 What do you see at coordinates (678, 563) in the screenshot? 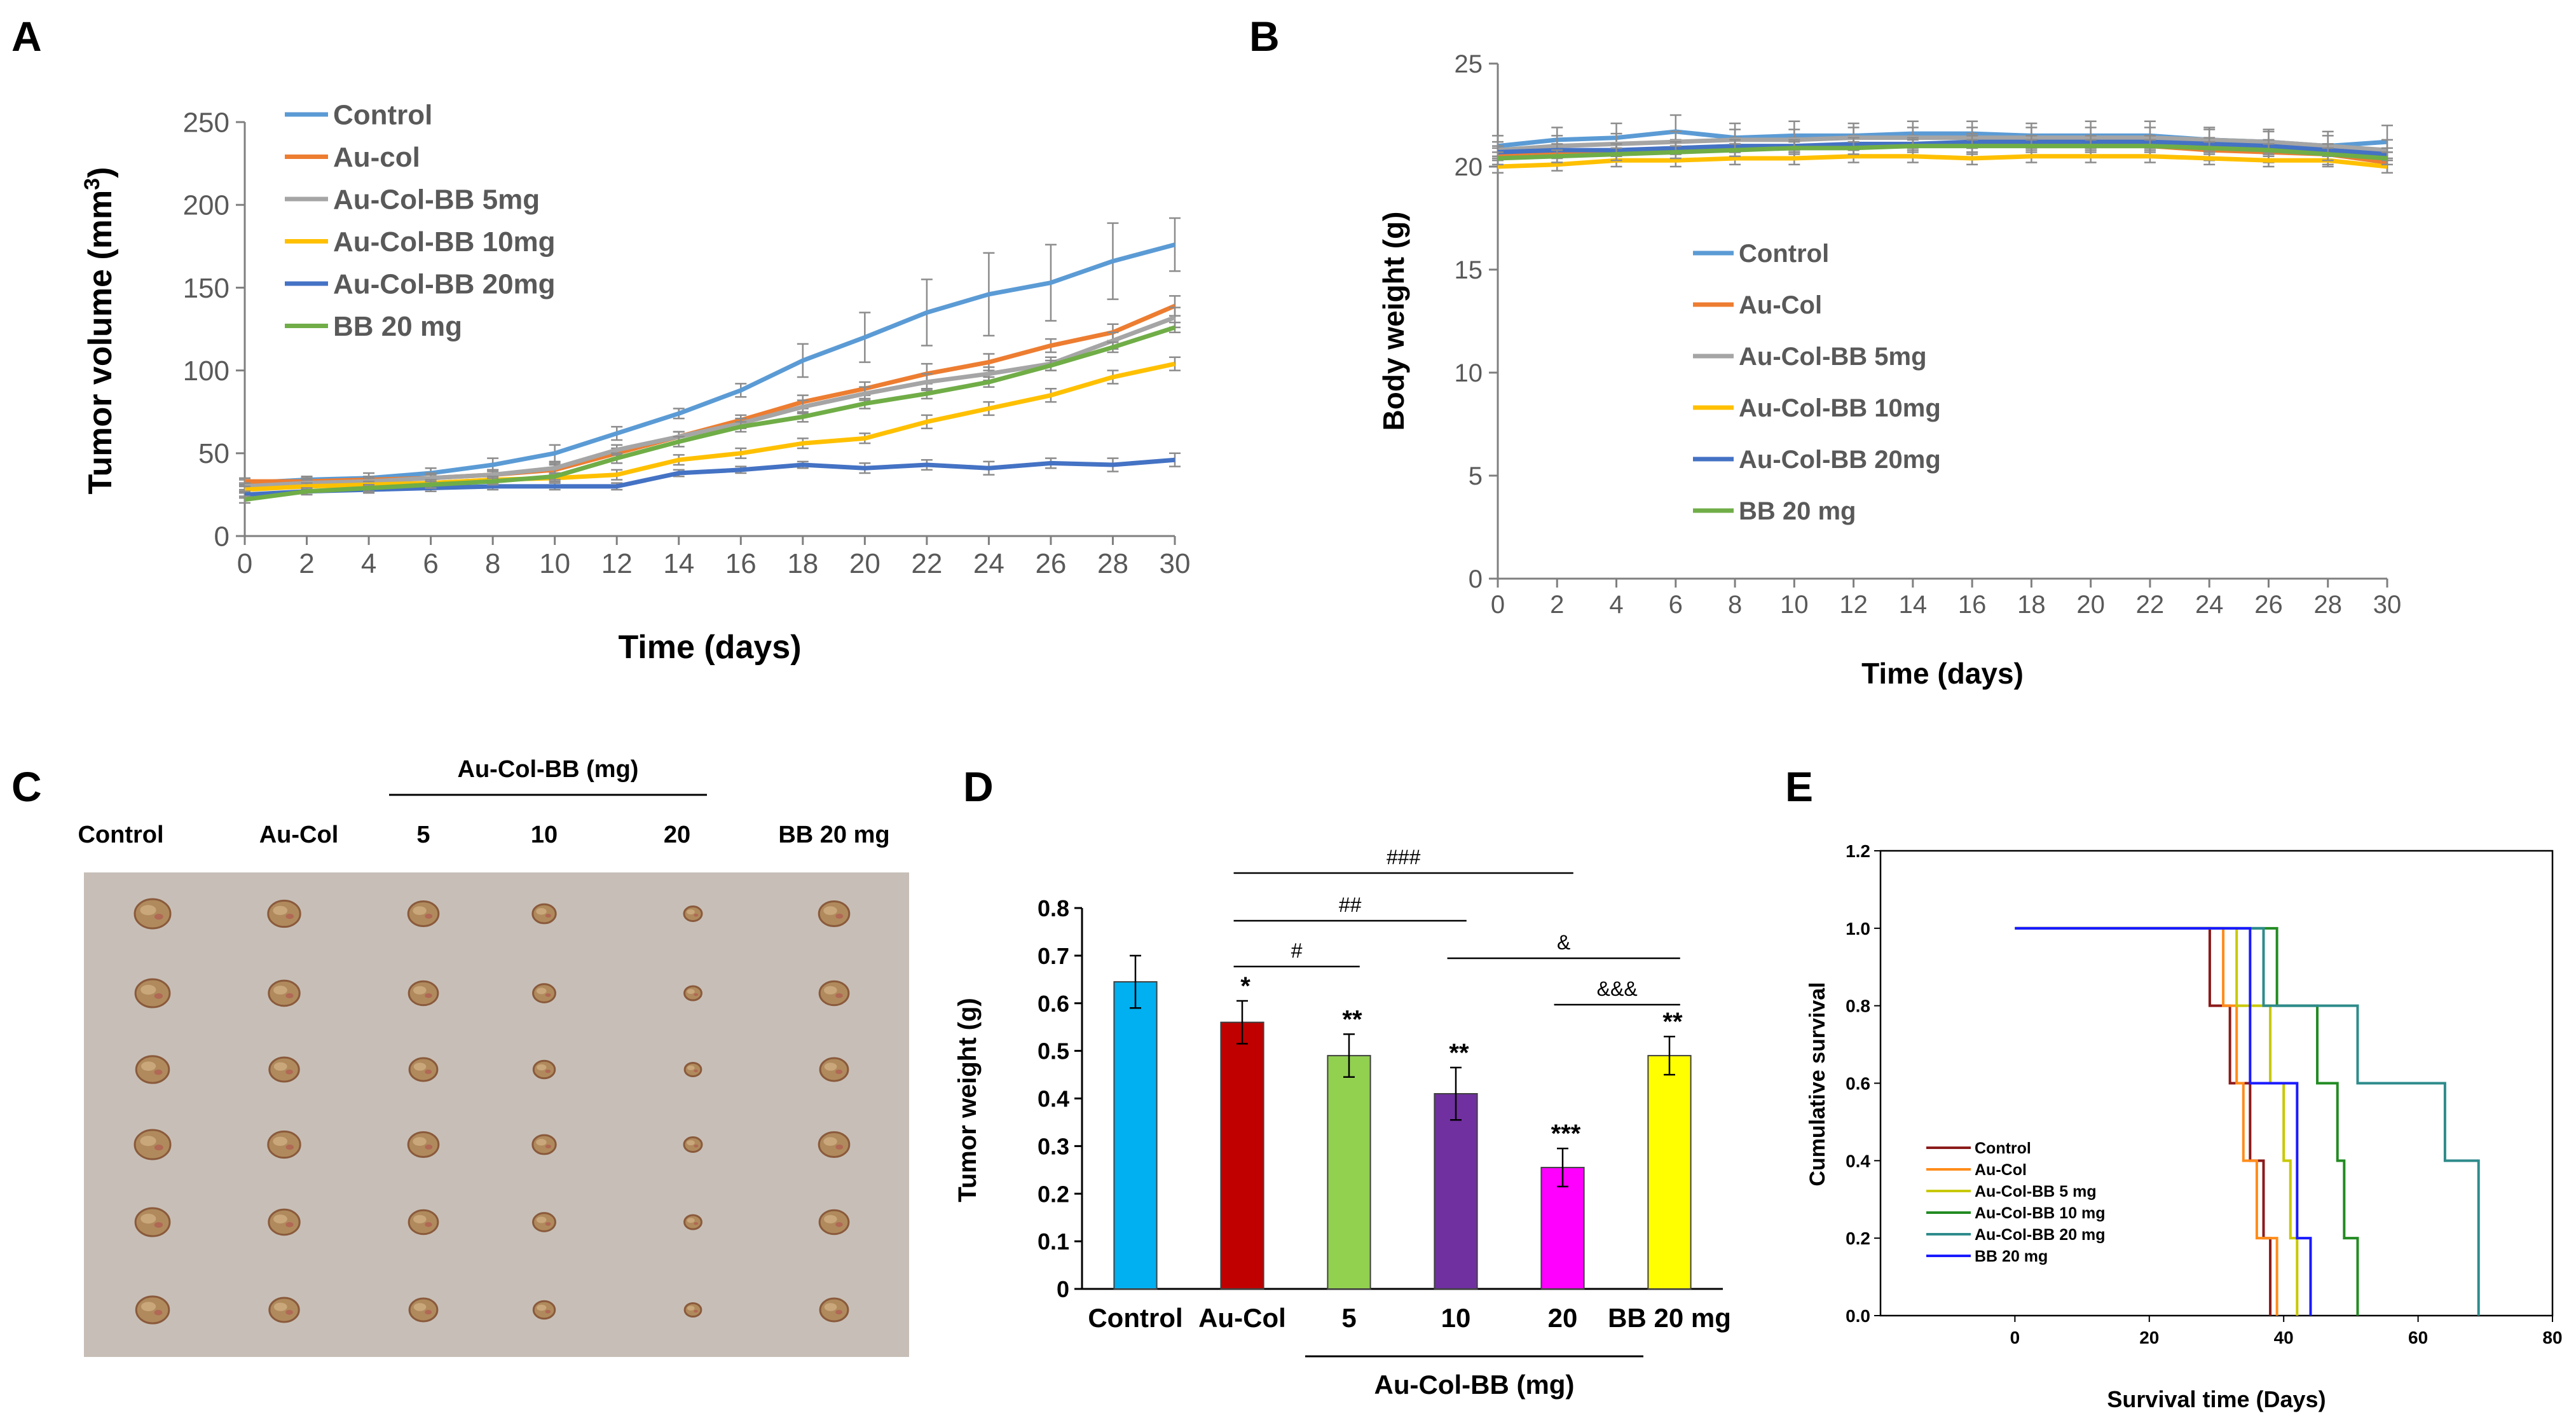
I see `x-tick-label: 14` at bounding box center [678, 563].